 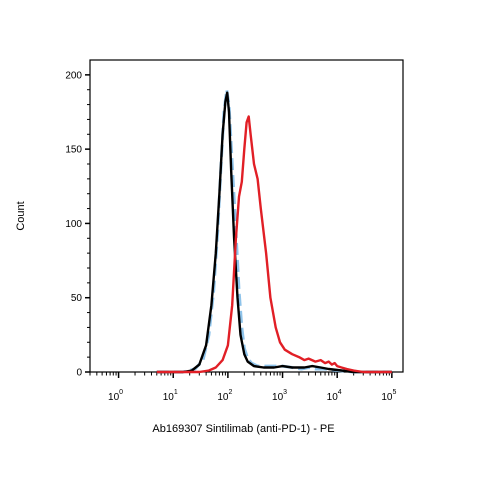 I want to click on x-tick-label: 10³, so click(x=279, y=396).